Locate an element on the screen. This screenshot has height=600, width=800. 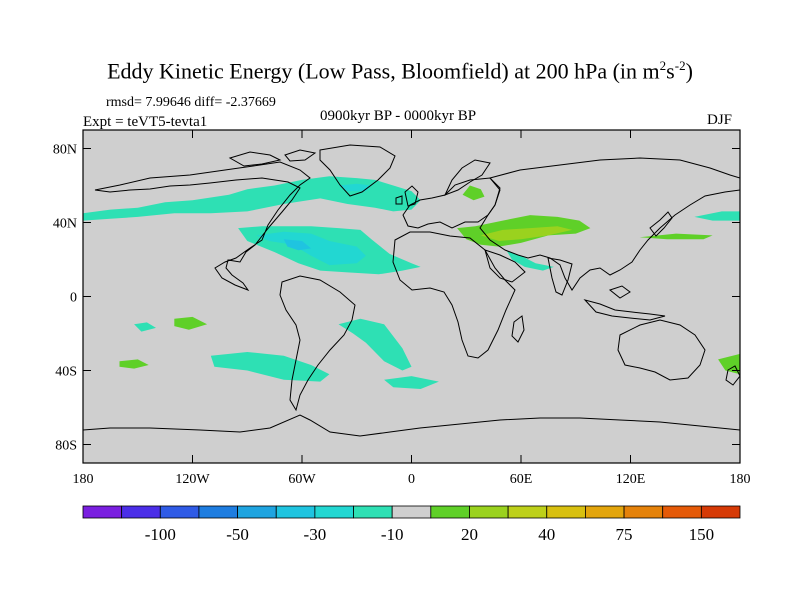
experiment-label: Expt = teVT5-tevta1 is located at coordinates (145, 122).